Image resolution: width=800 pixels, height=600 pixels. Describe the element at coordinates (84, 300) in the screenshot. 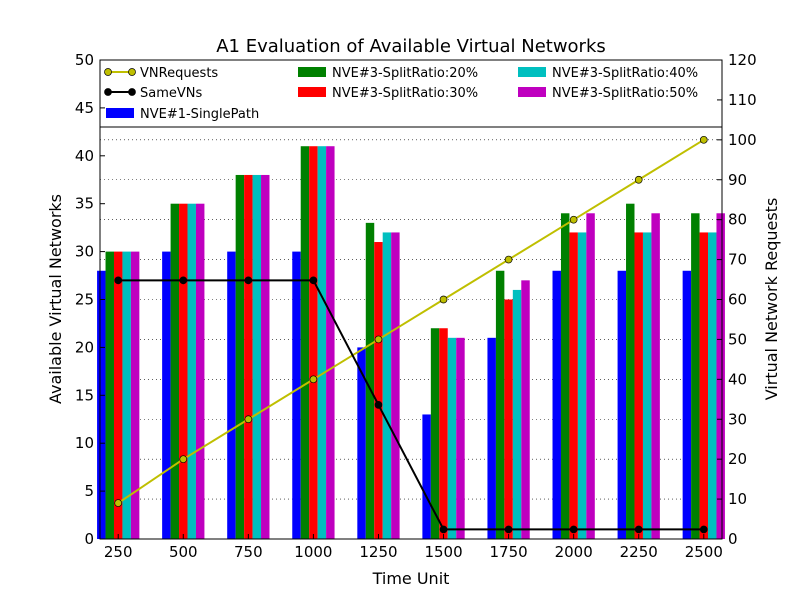

I see `y-tick-label: 25` at that location.